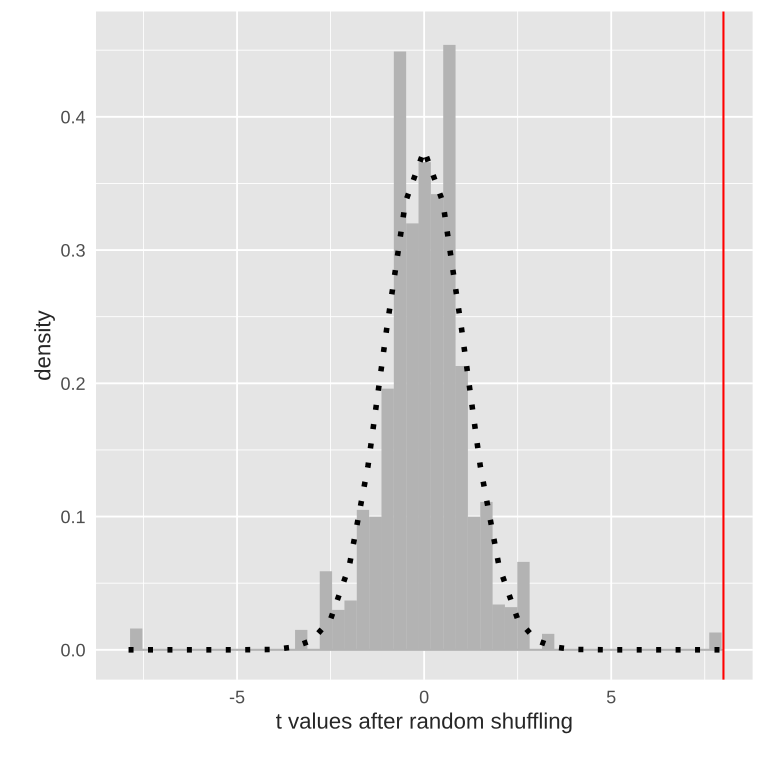  Describe the element at coordinates (73, 383) in the screenshot. I see `y-tick-label: 0.2` at that location.